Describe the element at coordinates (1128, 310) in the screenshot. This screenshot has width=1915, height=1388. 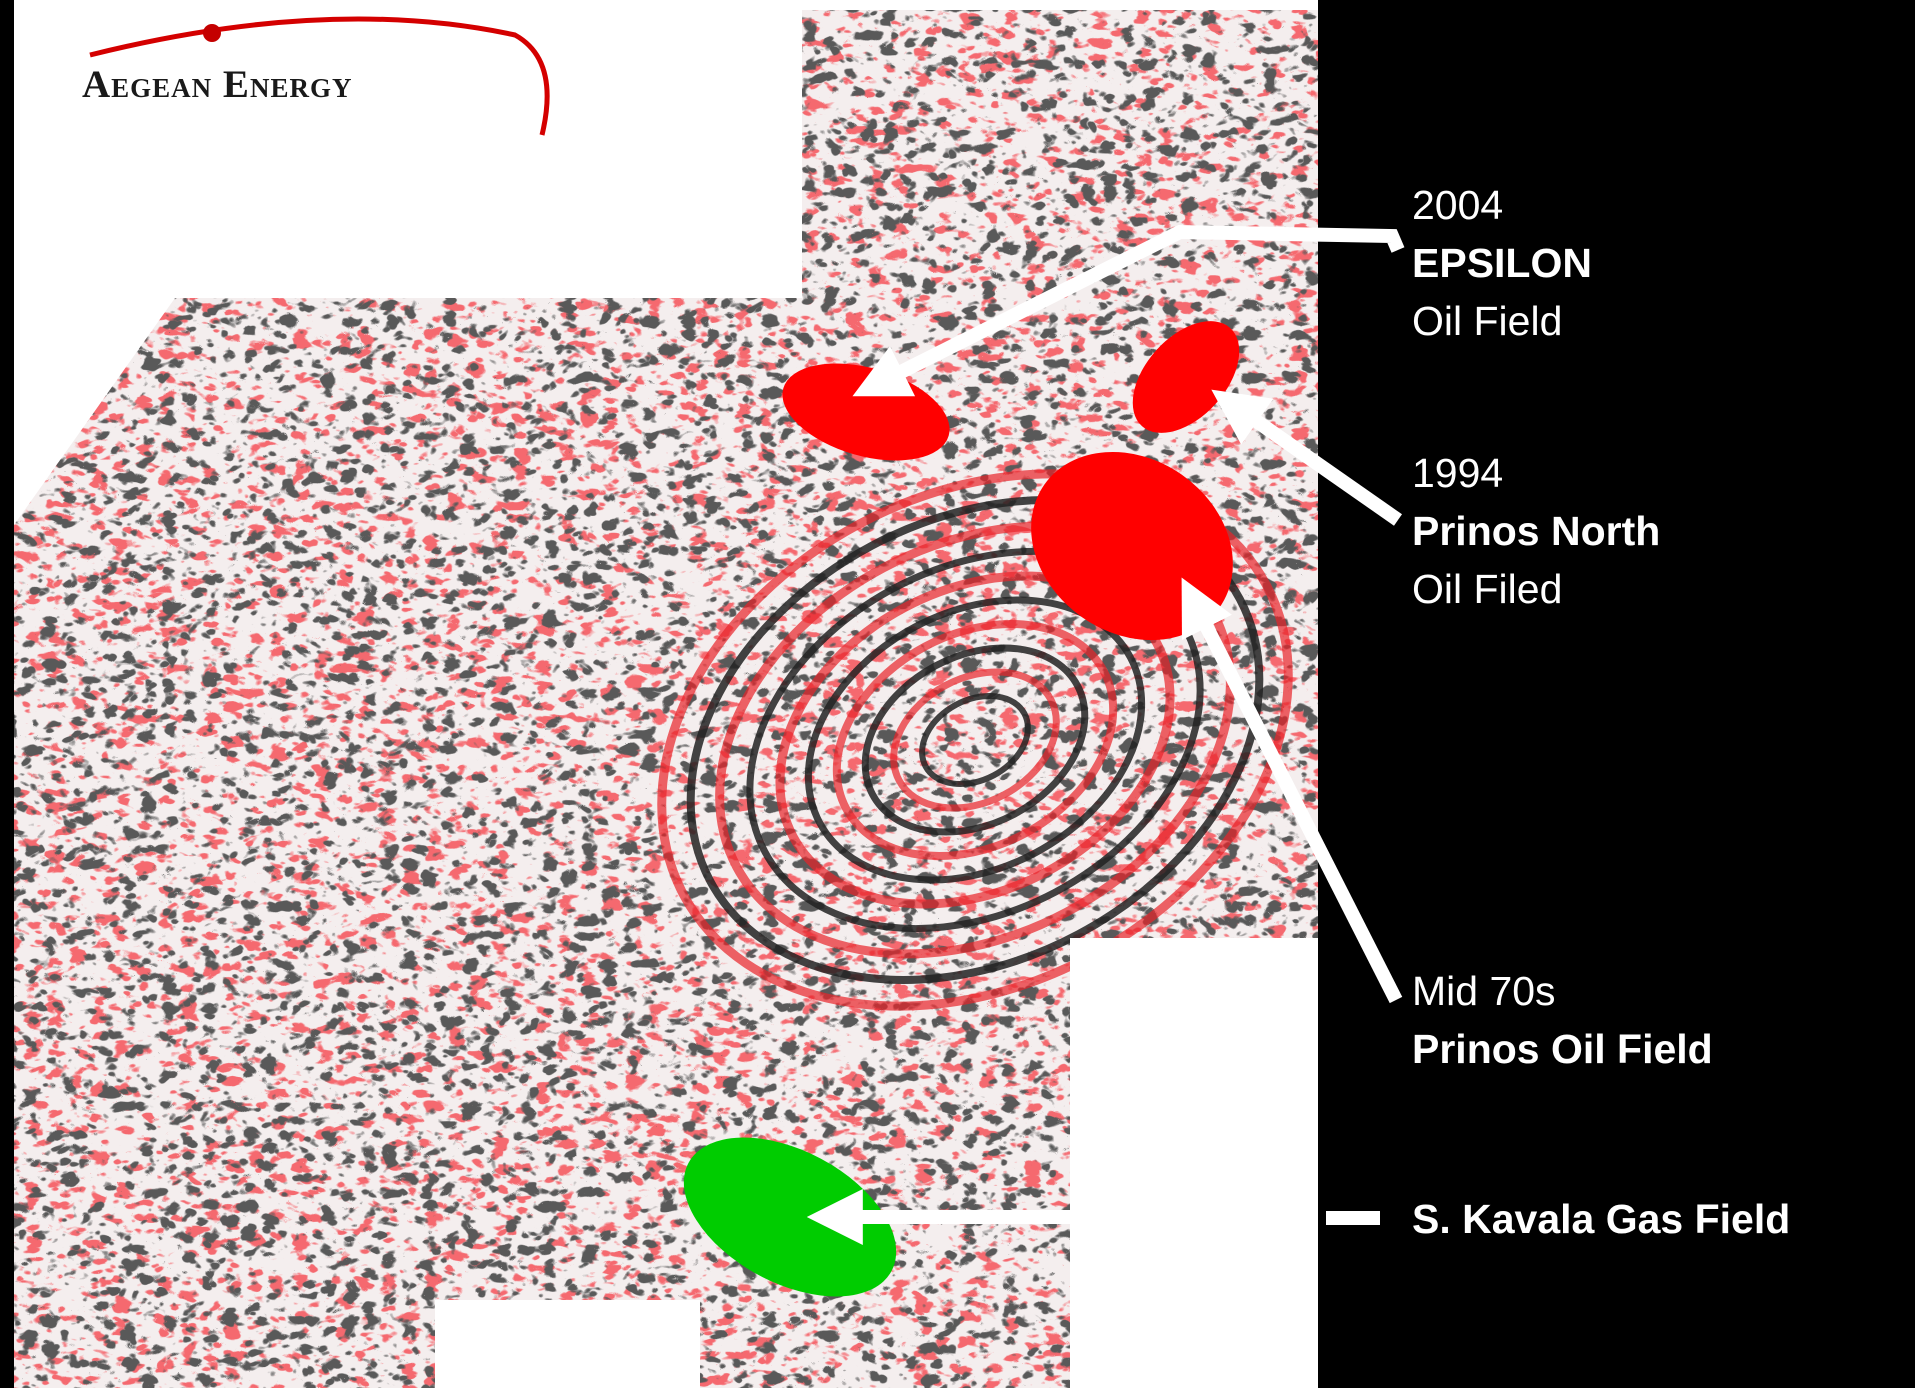
I see `epsilon-arrow` at that location.